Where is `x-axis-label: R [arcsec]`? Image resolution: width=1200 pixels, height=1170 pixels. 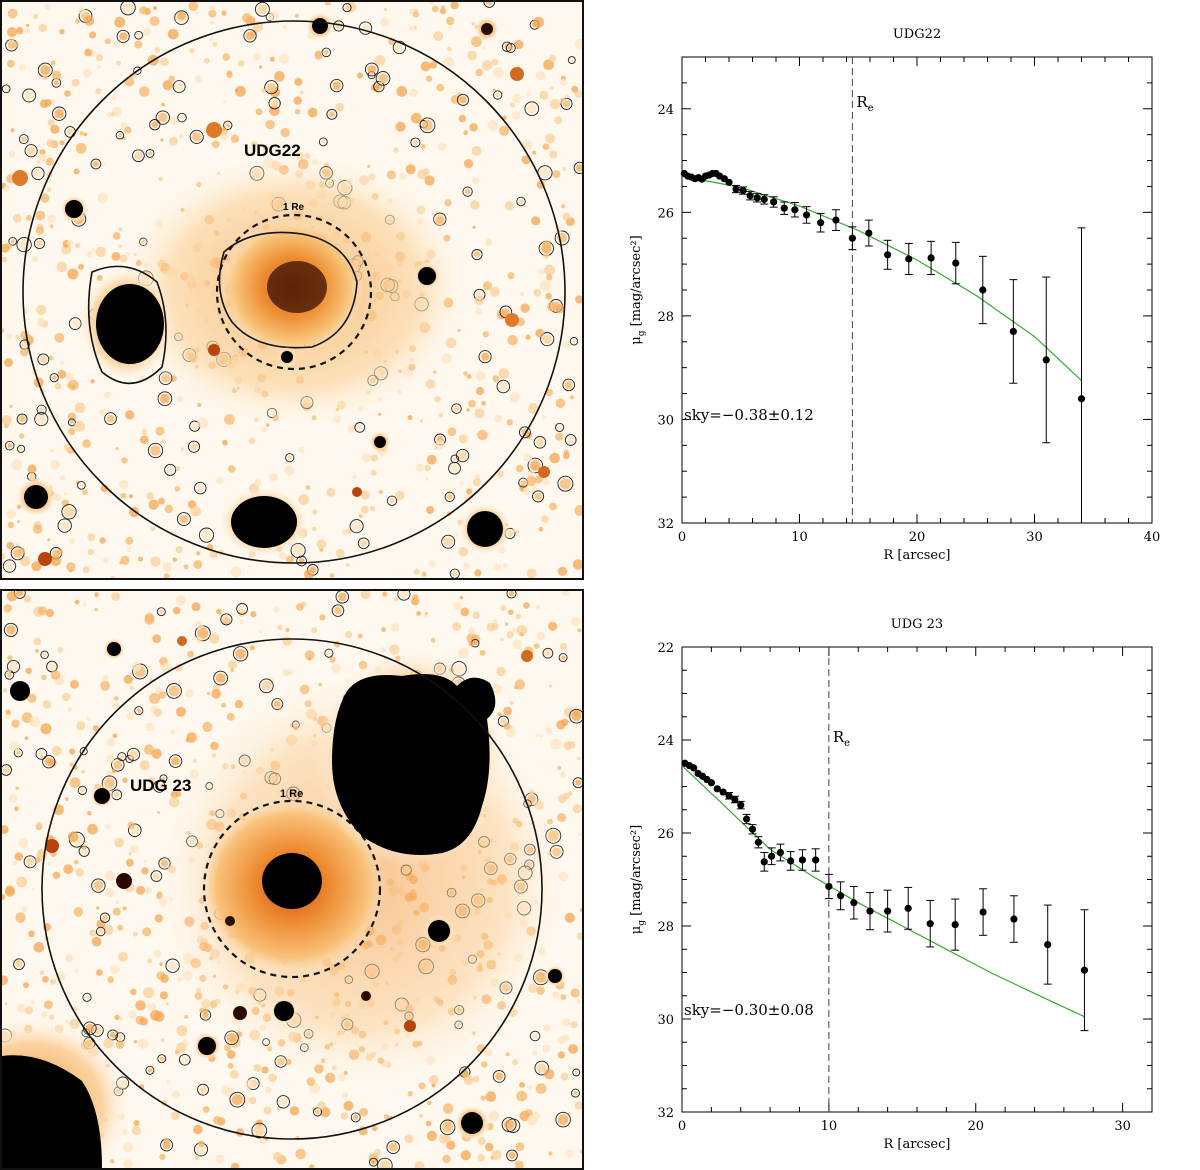 x-axis-label: R [arcsec] is located at coordinates (917, 1144).